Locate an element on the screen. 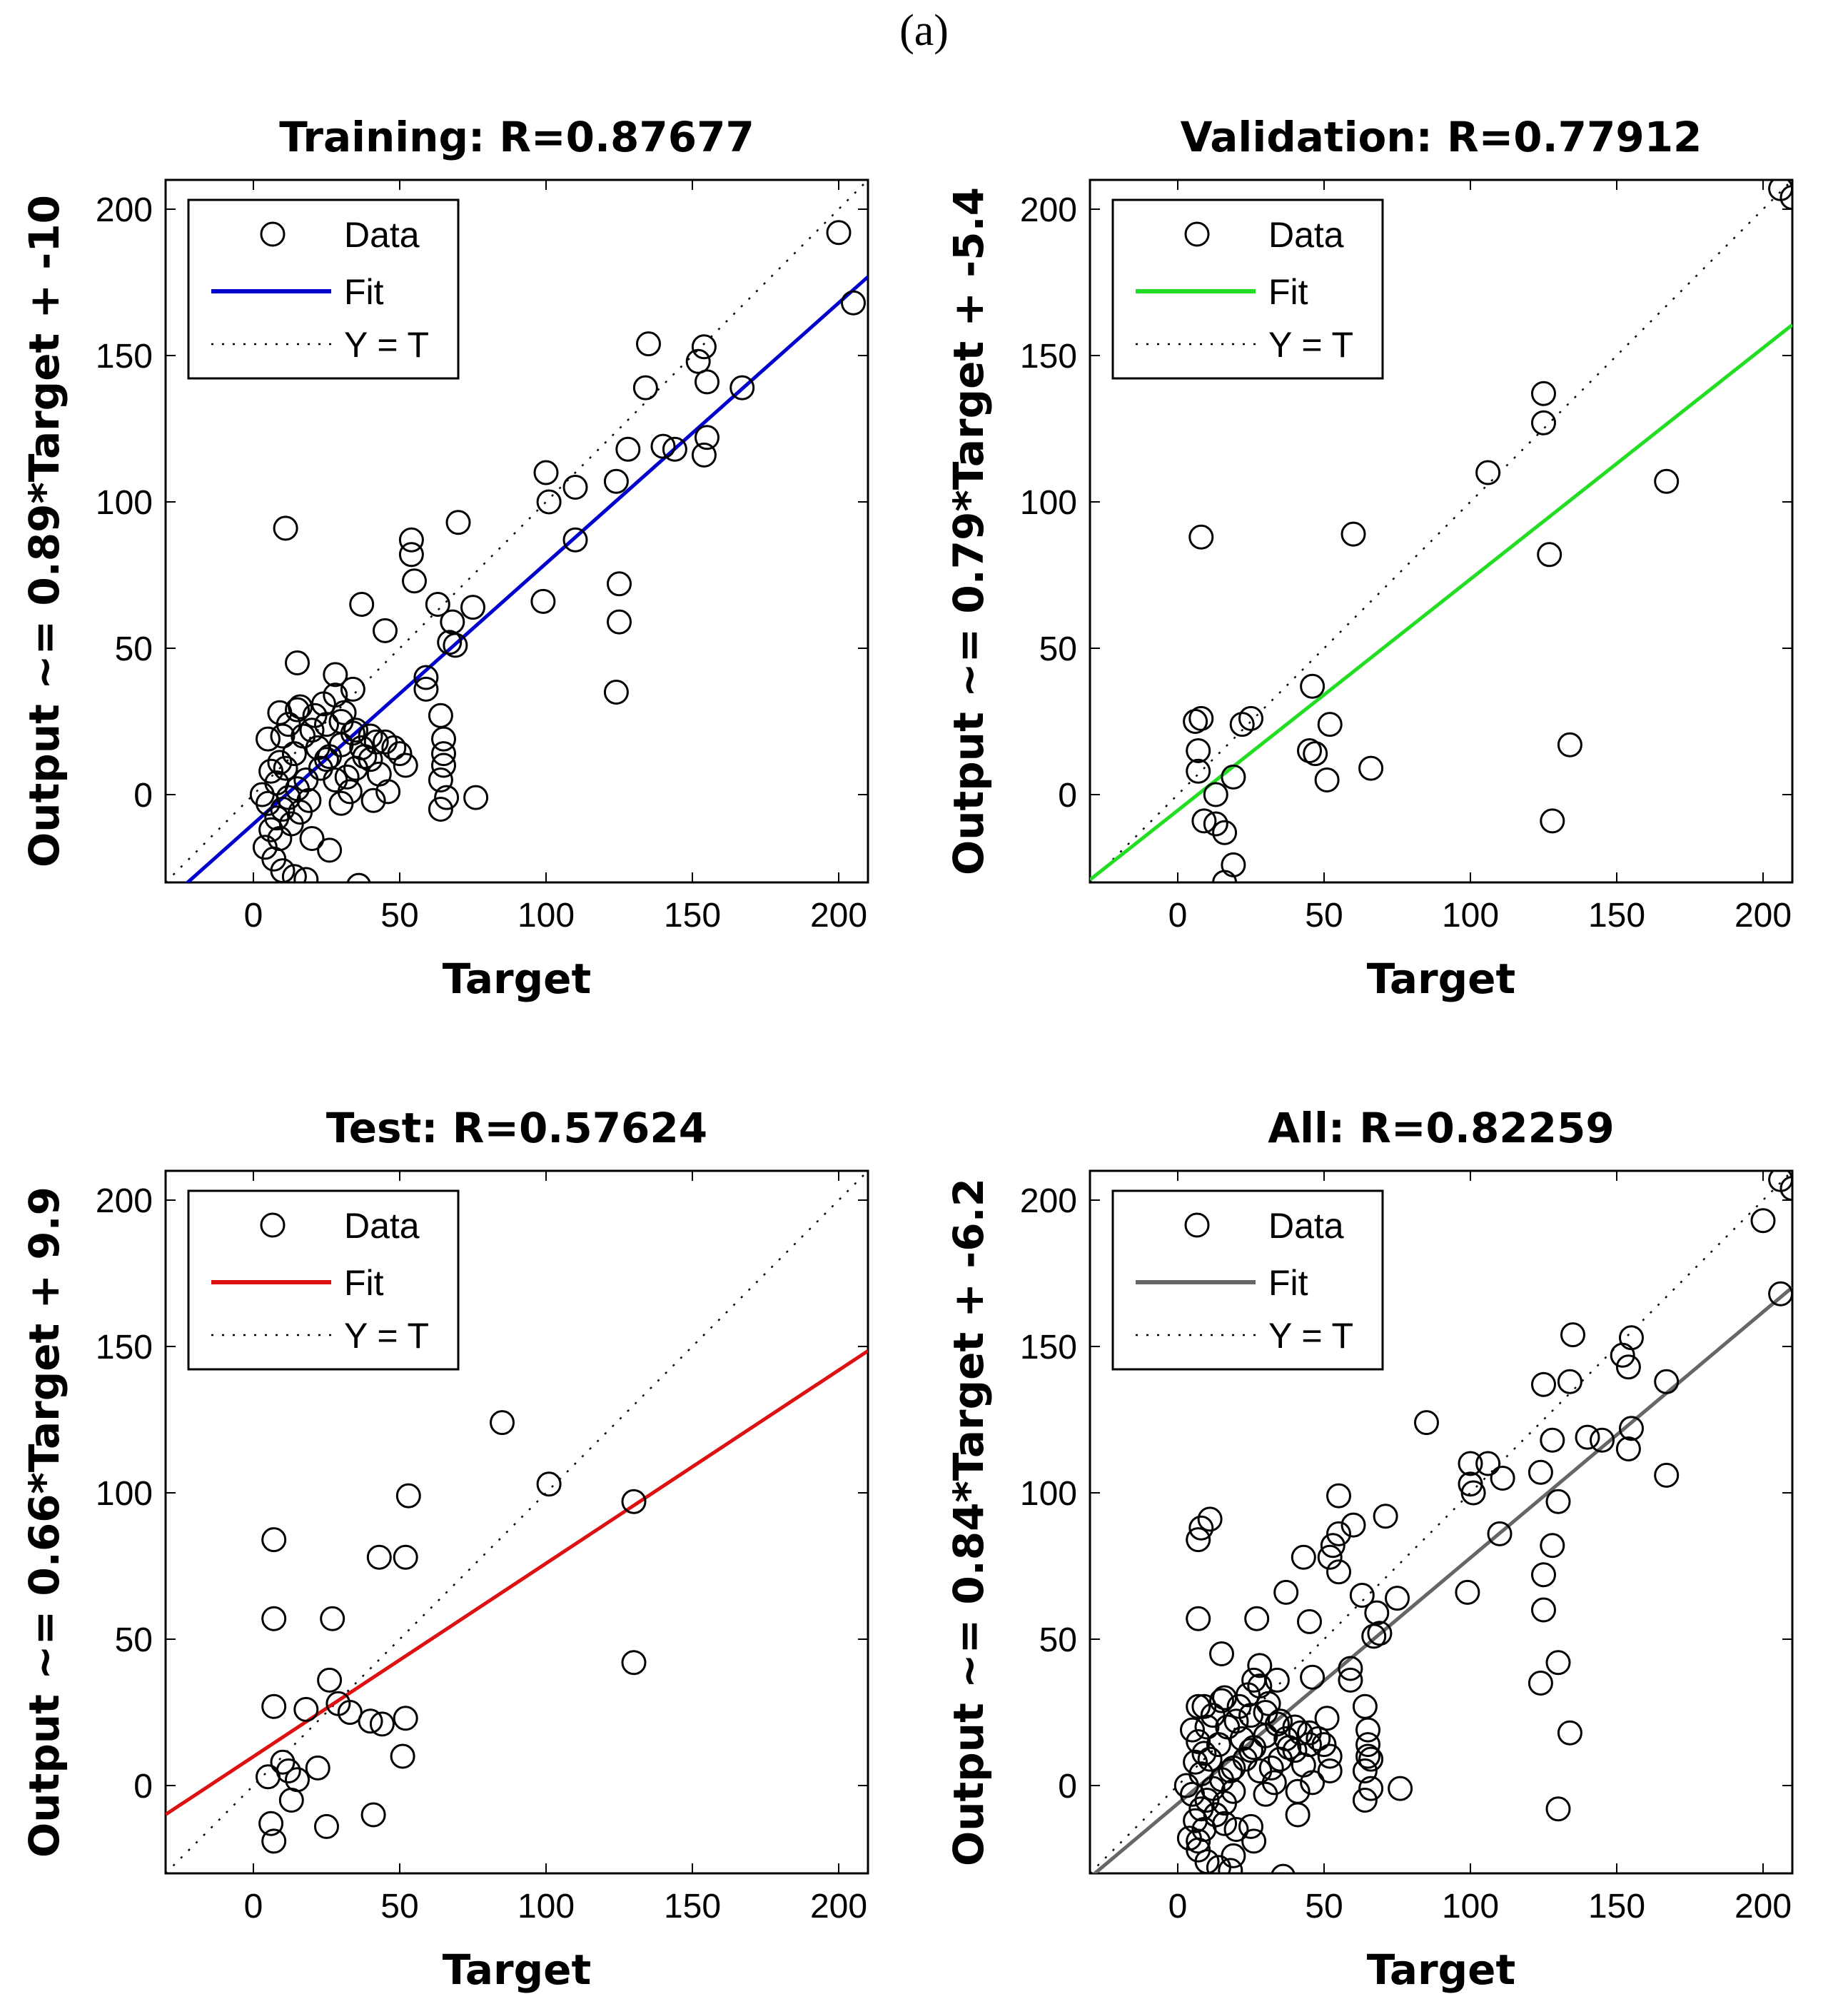 This screenshot has width=1848, height=2014. x-tick-label: 150 is located at coordinates (1616, 916).